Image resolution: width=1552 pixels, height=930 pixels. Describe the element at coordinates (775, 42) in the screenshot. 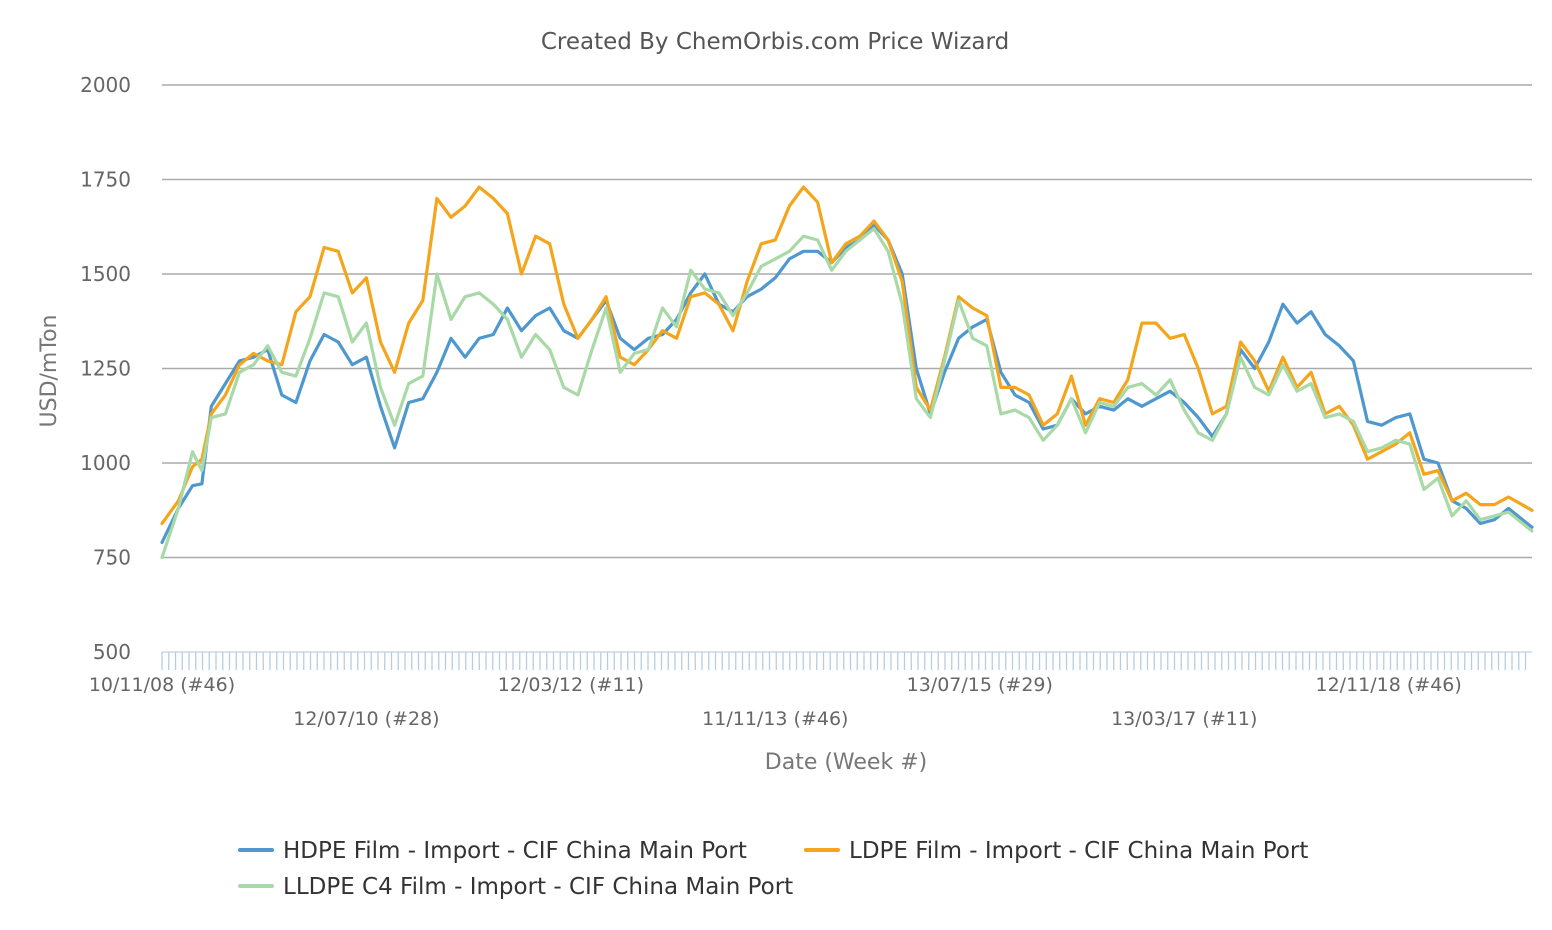

I see `chart-title: Created By ChemOrbis.com Price Wizard` at that location.